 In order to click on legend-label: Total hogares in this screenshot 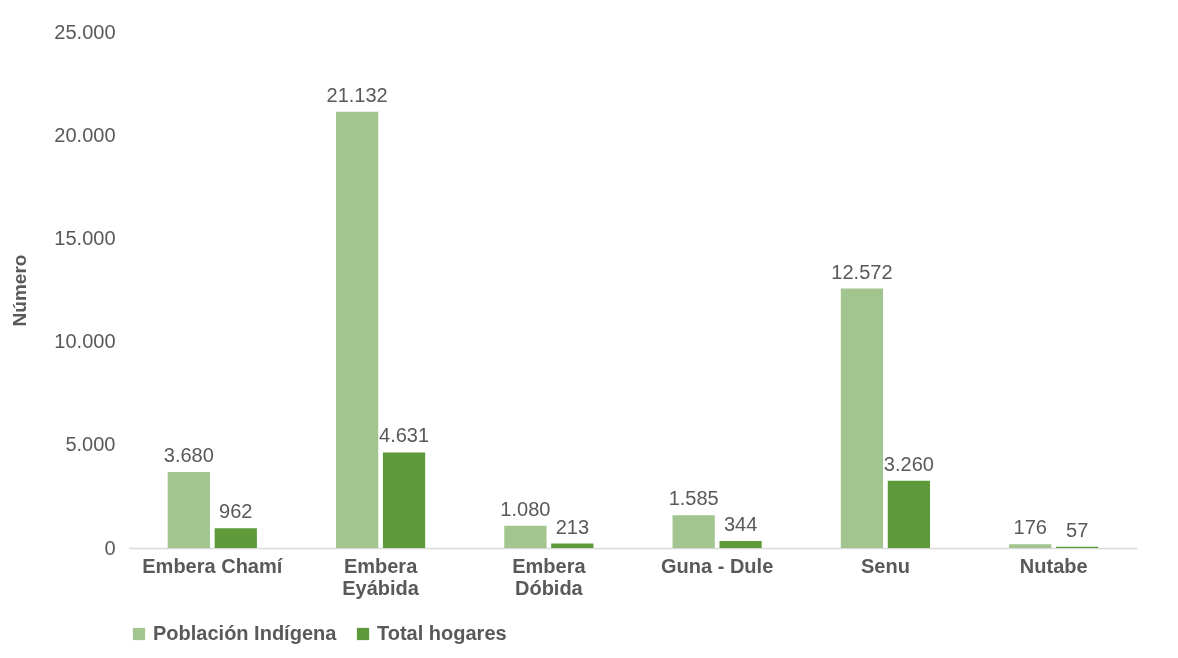, I will do `click(442, 633)`.